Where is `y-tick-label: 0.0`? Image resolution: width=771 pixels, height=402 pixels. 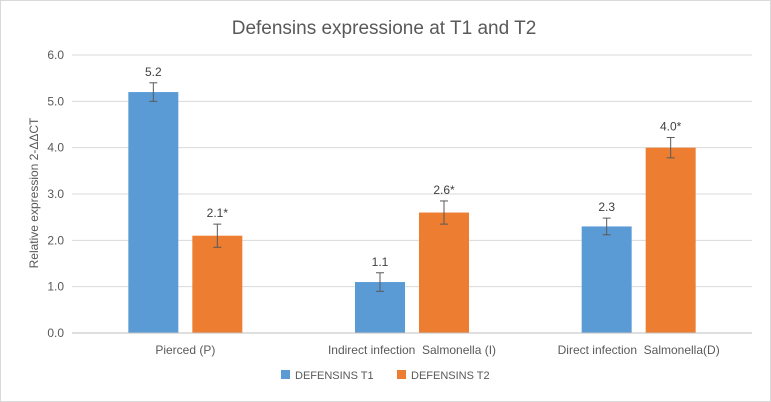 y-tick-label: 0.0 is located at coordinates (55, 333).